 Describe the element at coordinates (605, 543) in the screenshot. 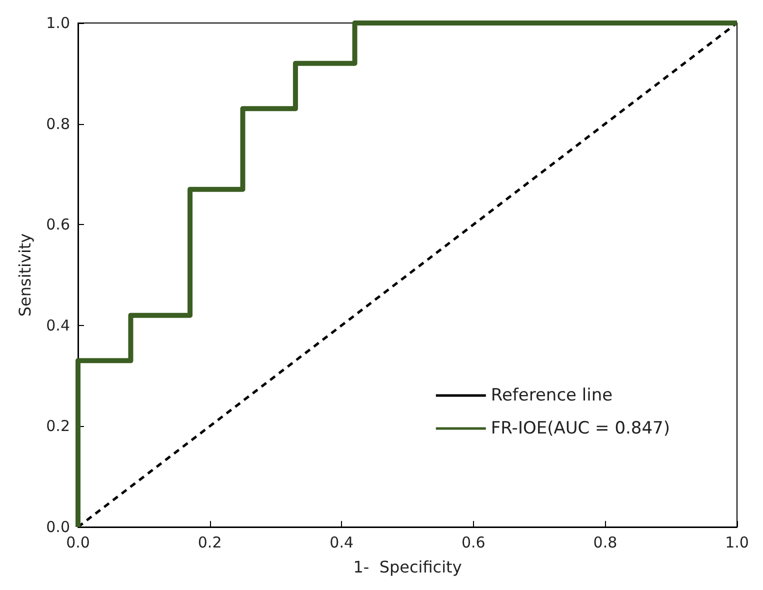

I see `x-tick-label: 0.8` at that location.